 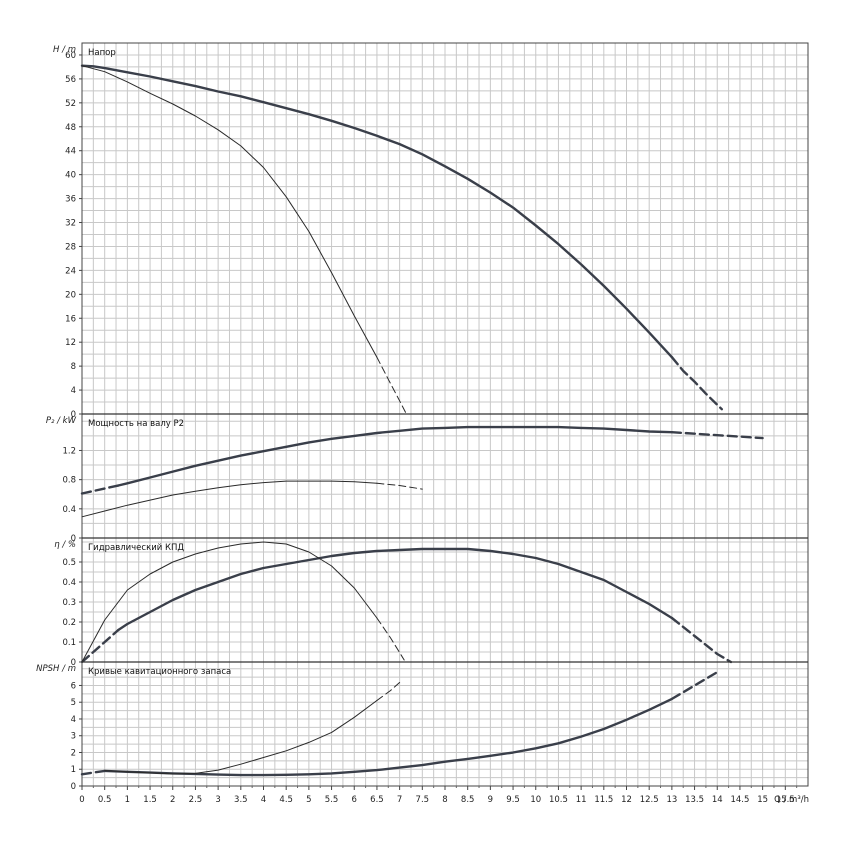 What do you see at coordinates (263, 800) in the screenshot?
I see `x-tick-label: 4` at bounding box center [263, 800].